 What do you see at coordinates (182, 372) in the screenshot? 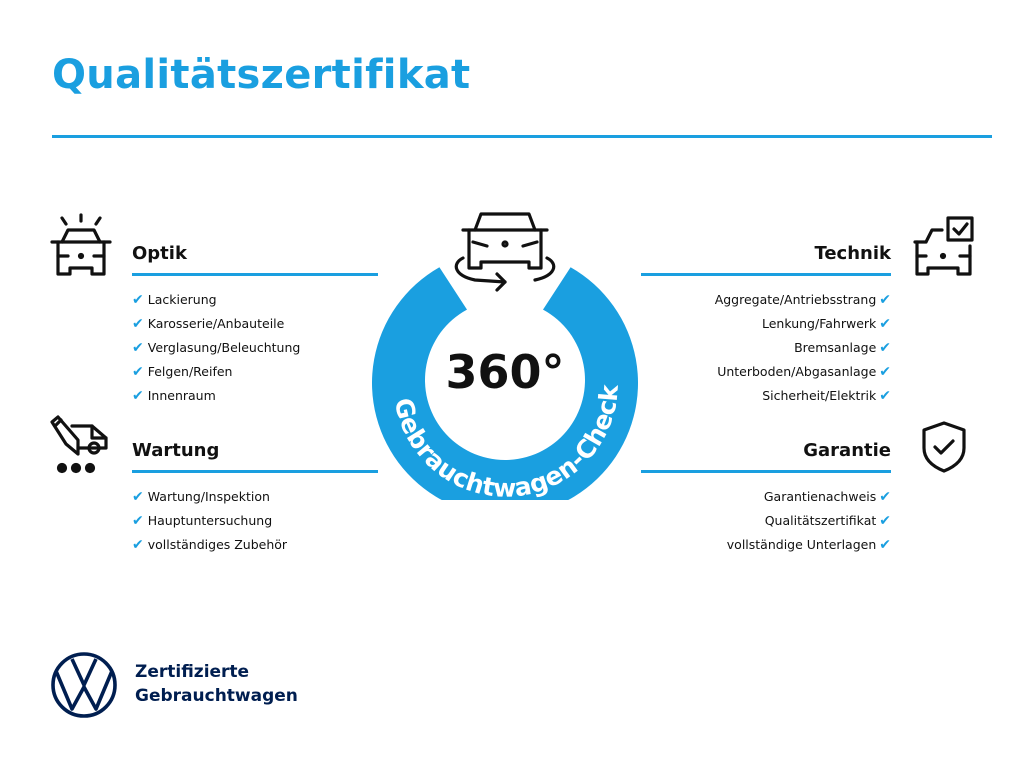
I see `list-item: ✔ Felgen/Reifen` at bounding box center [182, 372].